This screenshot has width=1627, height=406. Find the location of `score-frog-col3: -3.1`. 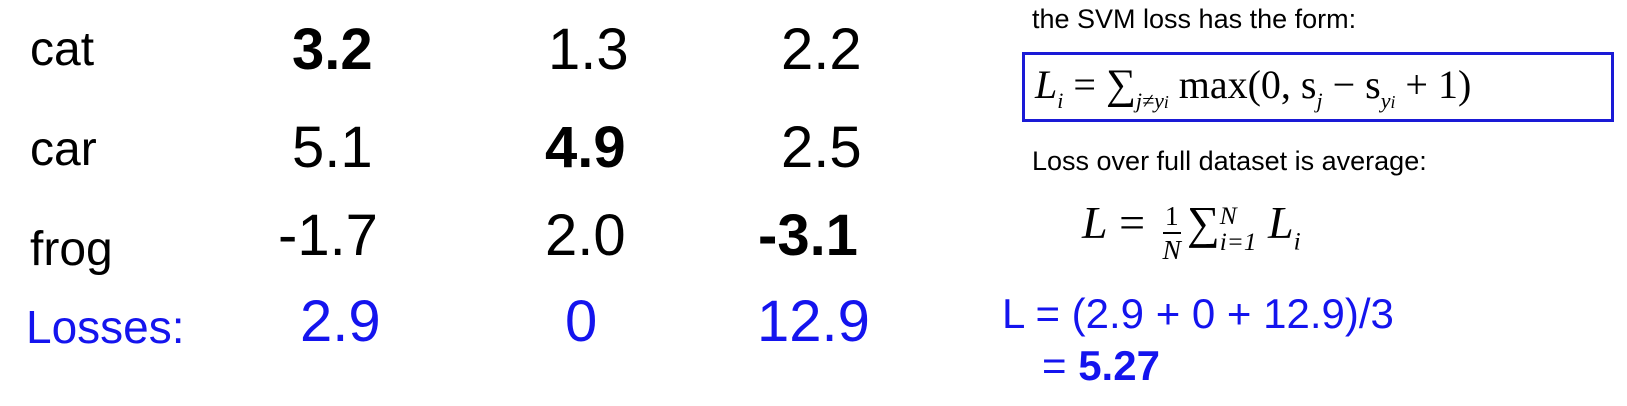

score-frog-col3: -3.1 is located at coordinates (808, 235).